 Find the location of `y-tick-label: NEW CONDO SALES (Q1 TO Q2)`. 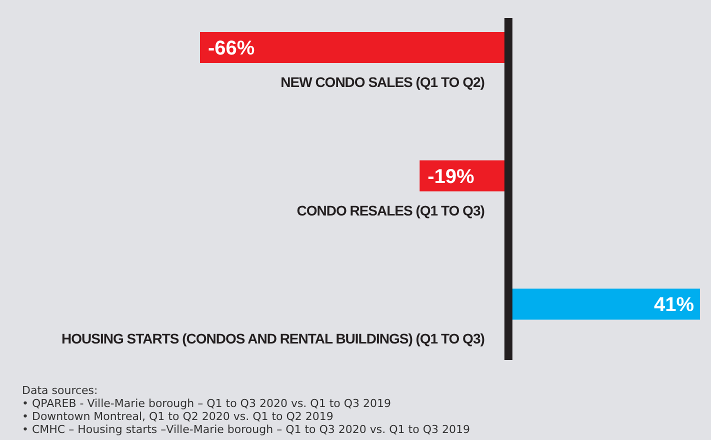

y-tick-label: NEW CONDO SALES (Q1 TO Q2) is located at coordinates (382, 82).